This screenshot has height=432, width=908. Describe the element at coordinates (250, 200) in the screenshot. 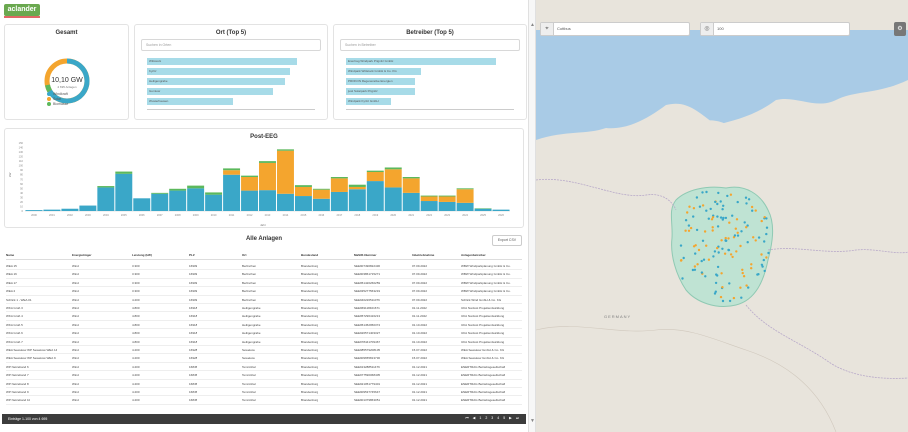

I see `bar-windkraft-2012` at that location.